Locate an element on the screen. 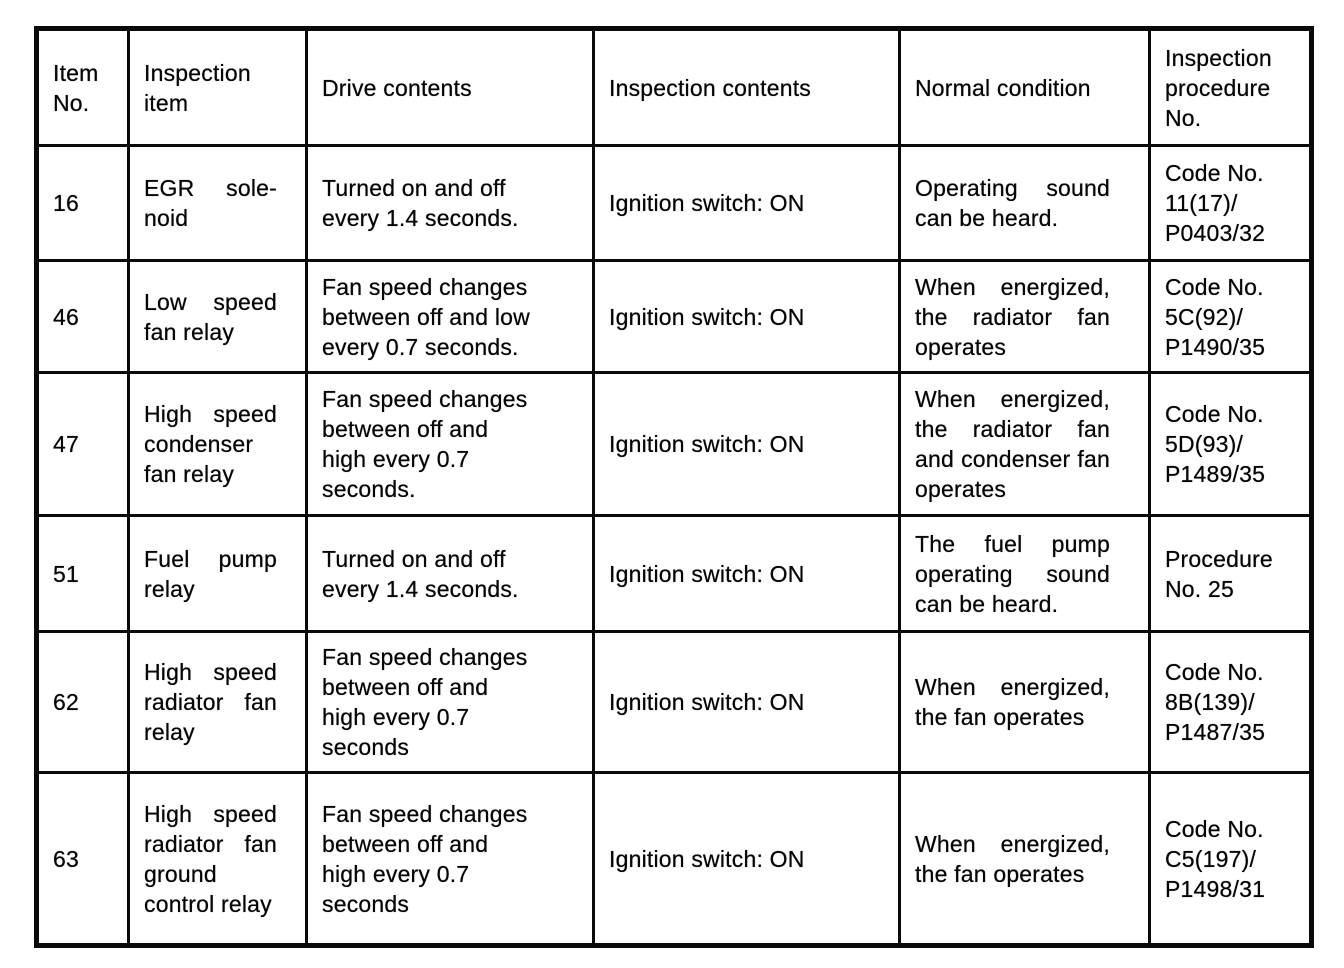 Image resolution: width=1344 pixels, height=968 pixels. cell-inspection-item: High speed radiator fan relay is located at coordinates (217, 702).